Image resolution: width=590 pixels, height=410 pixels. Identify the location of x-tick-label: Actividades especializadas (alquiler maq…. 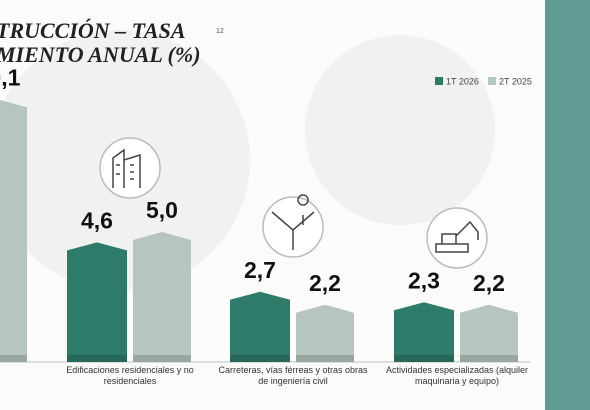
(457, 375).